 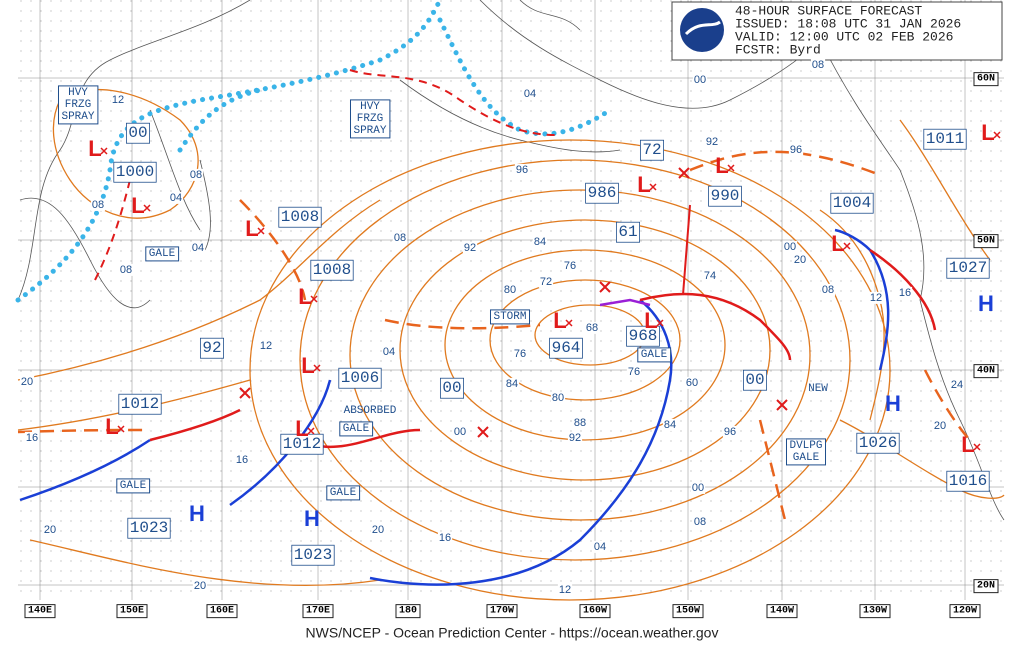 I want to click on header-box, so click(x=837, y=31).